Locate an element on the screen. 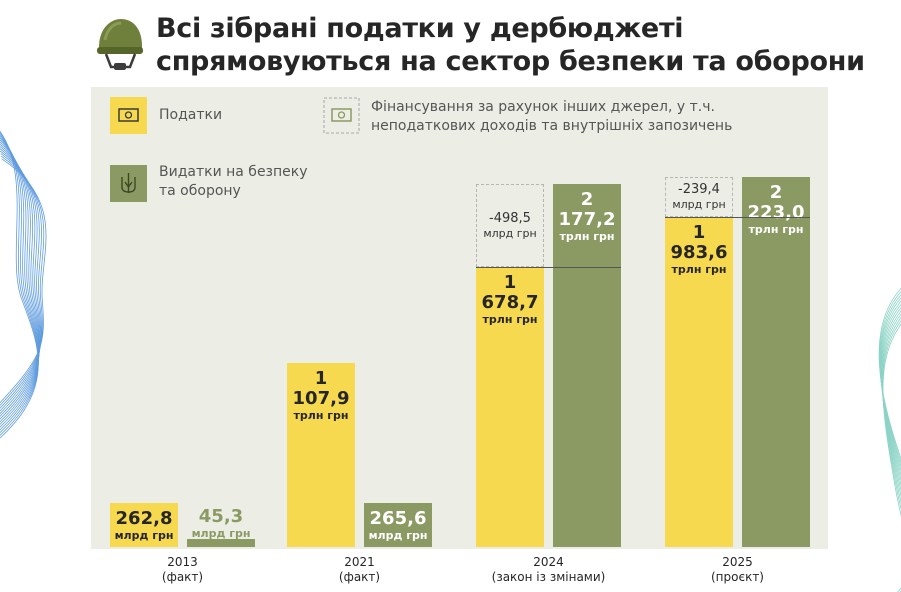  bar-defense-2024 is located at coordinates (587, 365).